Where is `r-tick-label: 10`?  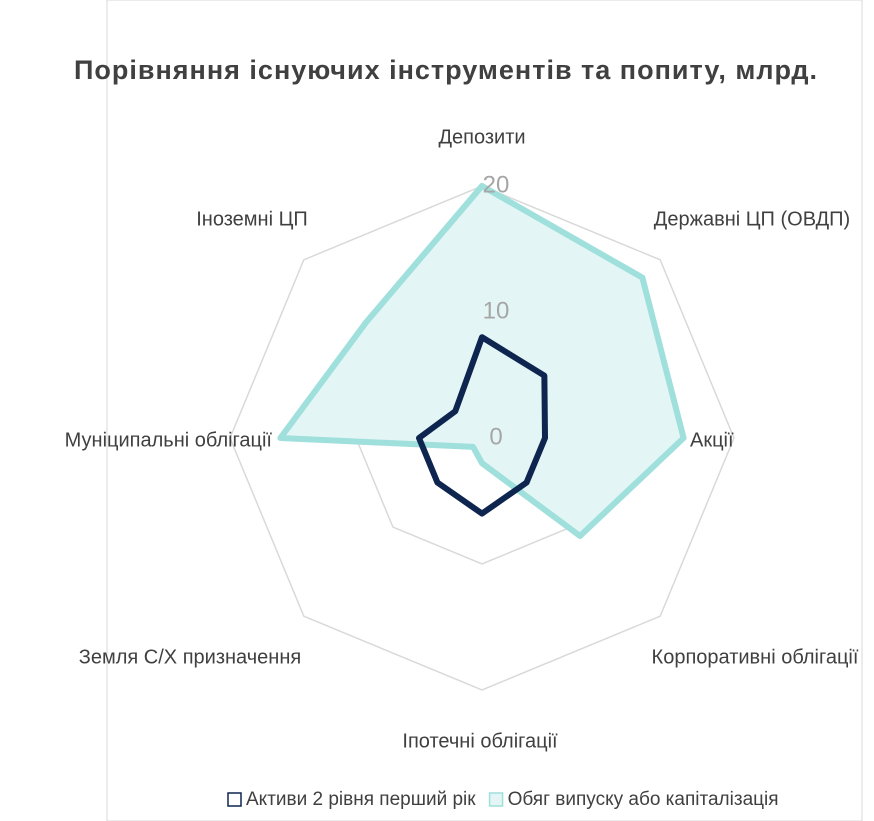 r-tick-label: 10 is located at coordinates (496, 310).